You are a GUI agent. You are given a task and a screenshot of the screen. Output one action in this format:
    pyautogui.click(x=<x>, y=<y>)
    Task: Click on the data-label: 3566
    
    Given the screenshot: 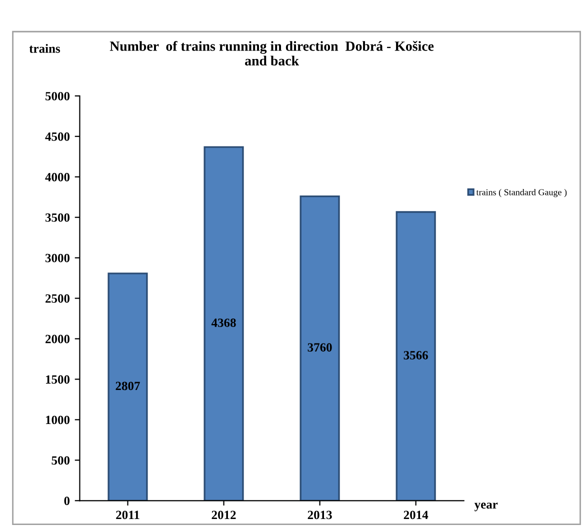 What is the action you would take?
    pyautogui.click(x=416, y=355)
    